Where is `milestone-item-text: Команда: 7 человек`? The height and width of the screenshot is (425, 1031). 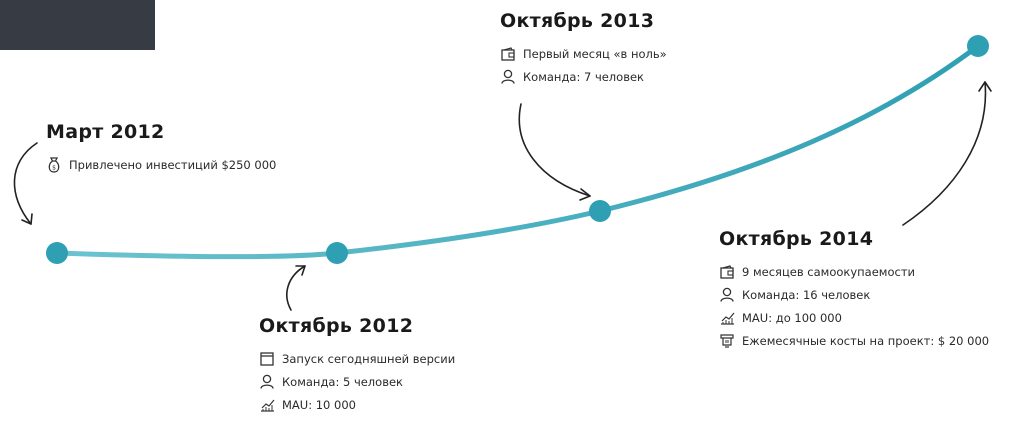 milestone-item-text: Команда: 7 человек is located at coordinates (583, 76).